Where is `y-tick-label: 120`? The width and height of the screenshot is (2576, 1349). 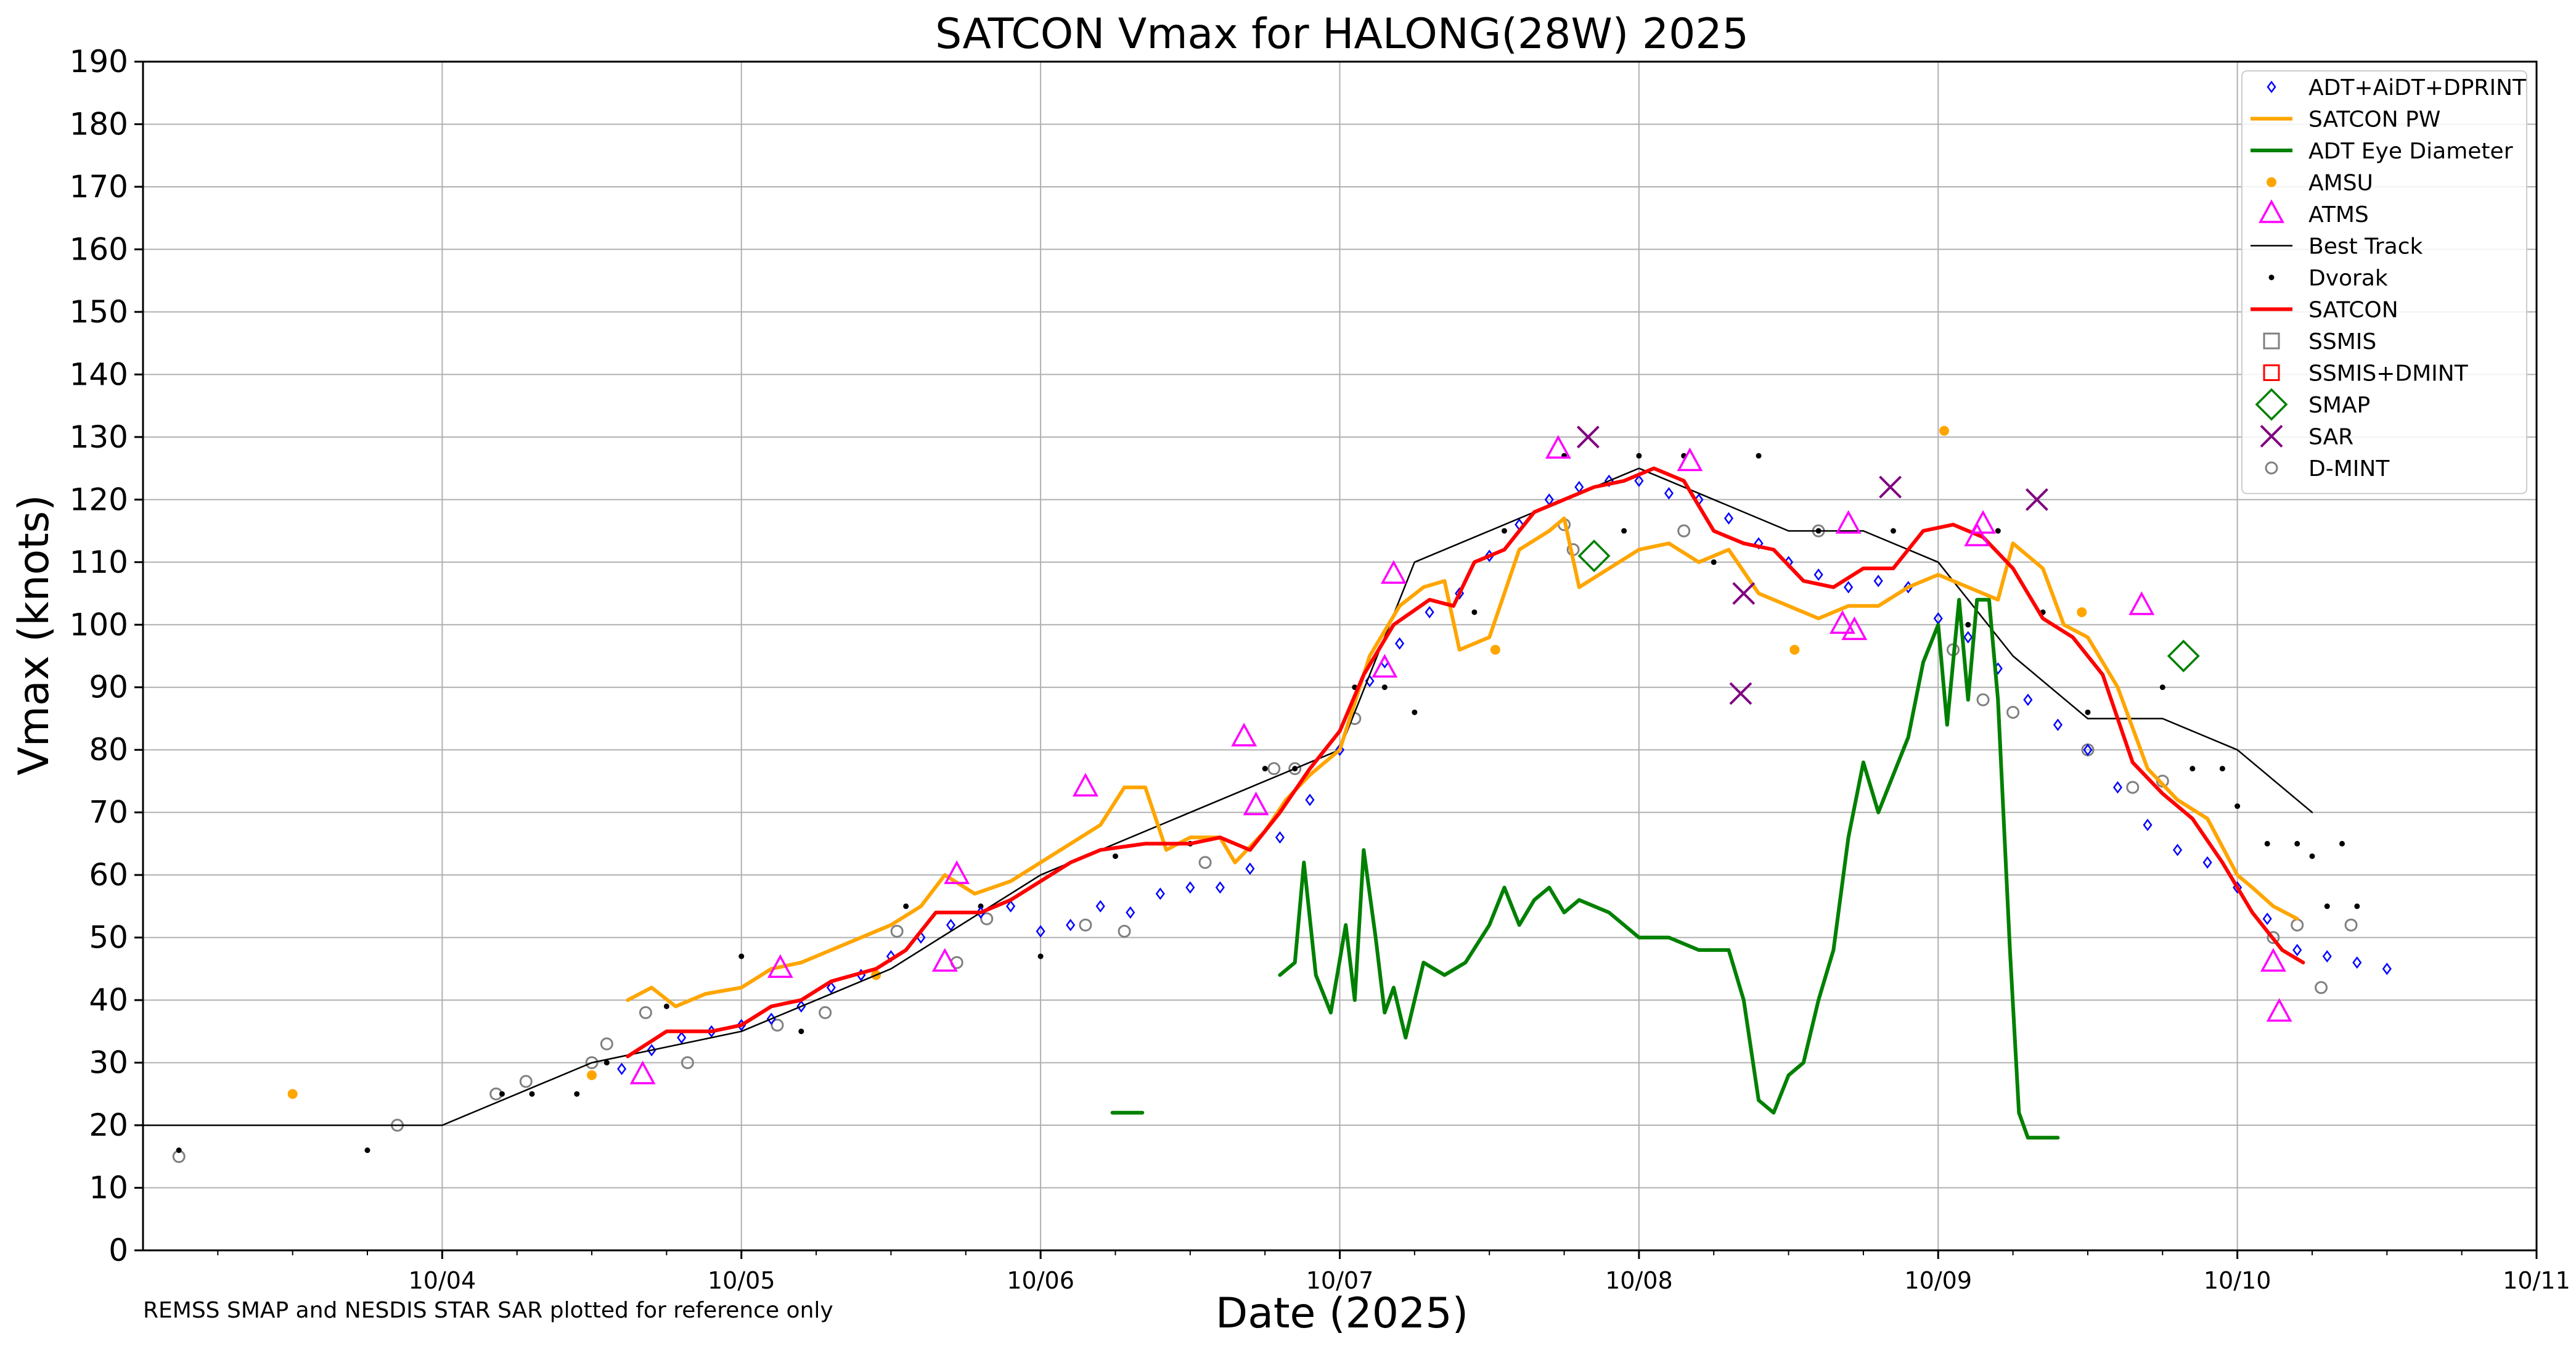 y-tick-label: 120 is located at coordinates (99, 499).